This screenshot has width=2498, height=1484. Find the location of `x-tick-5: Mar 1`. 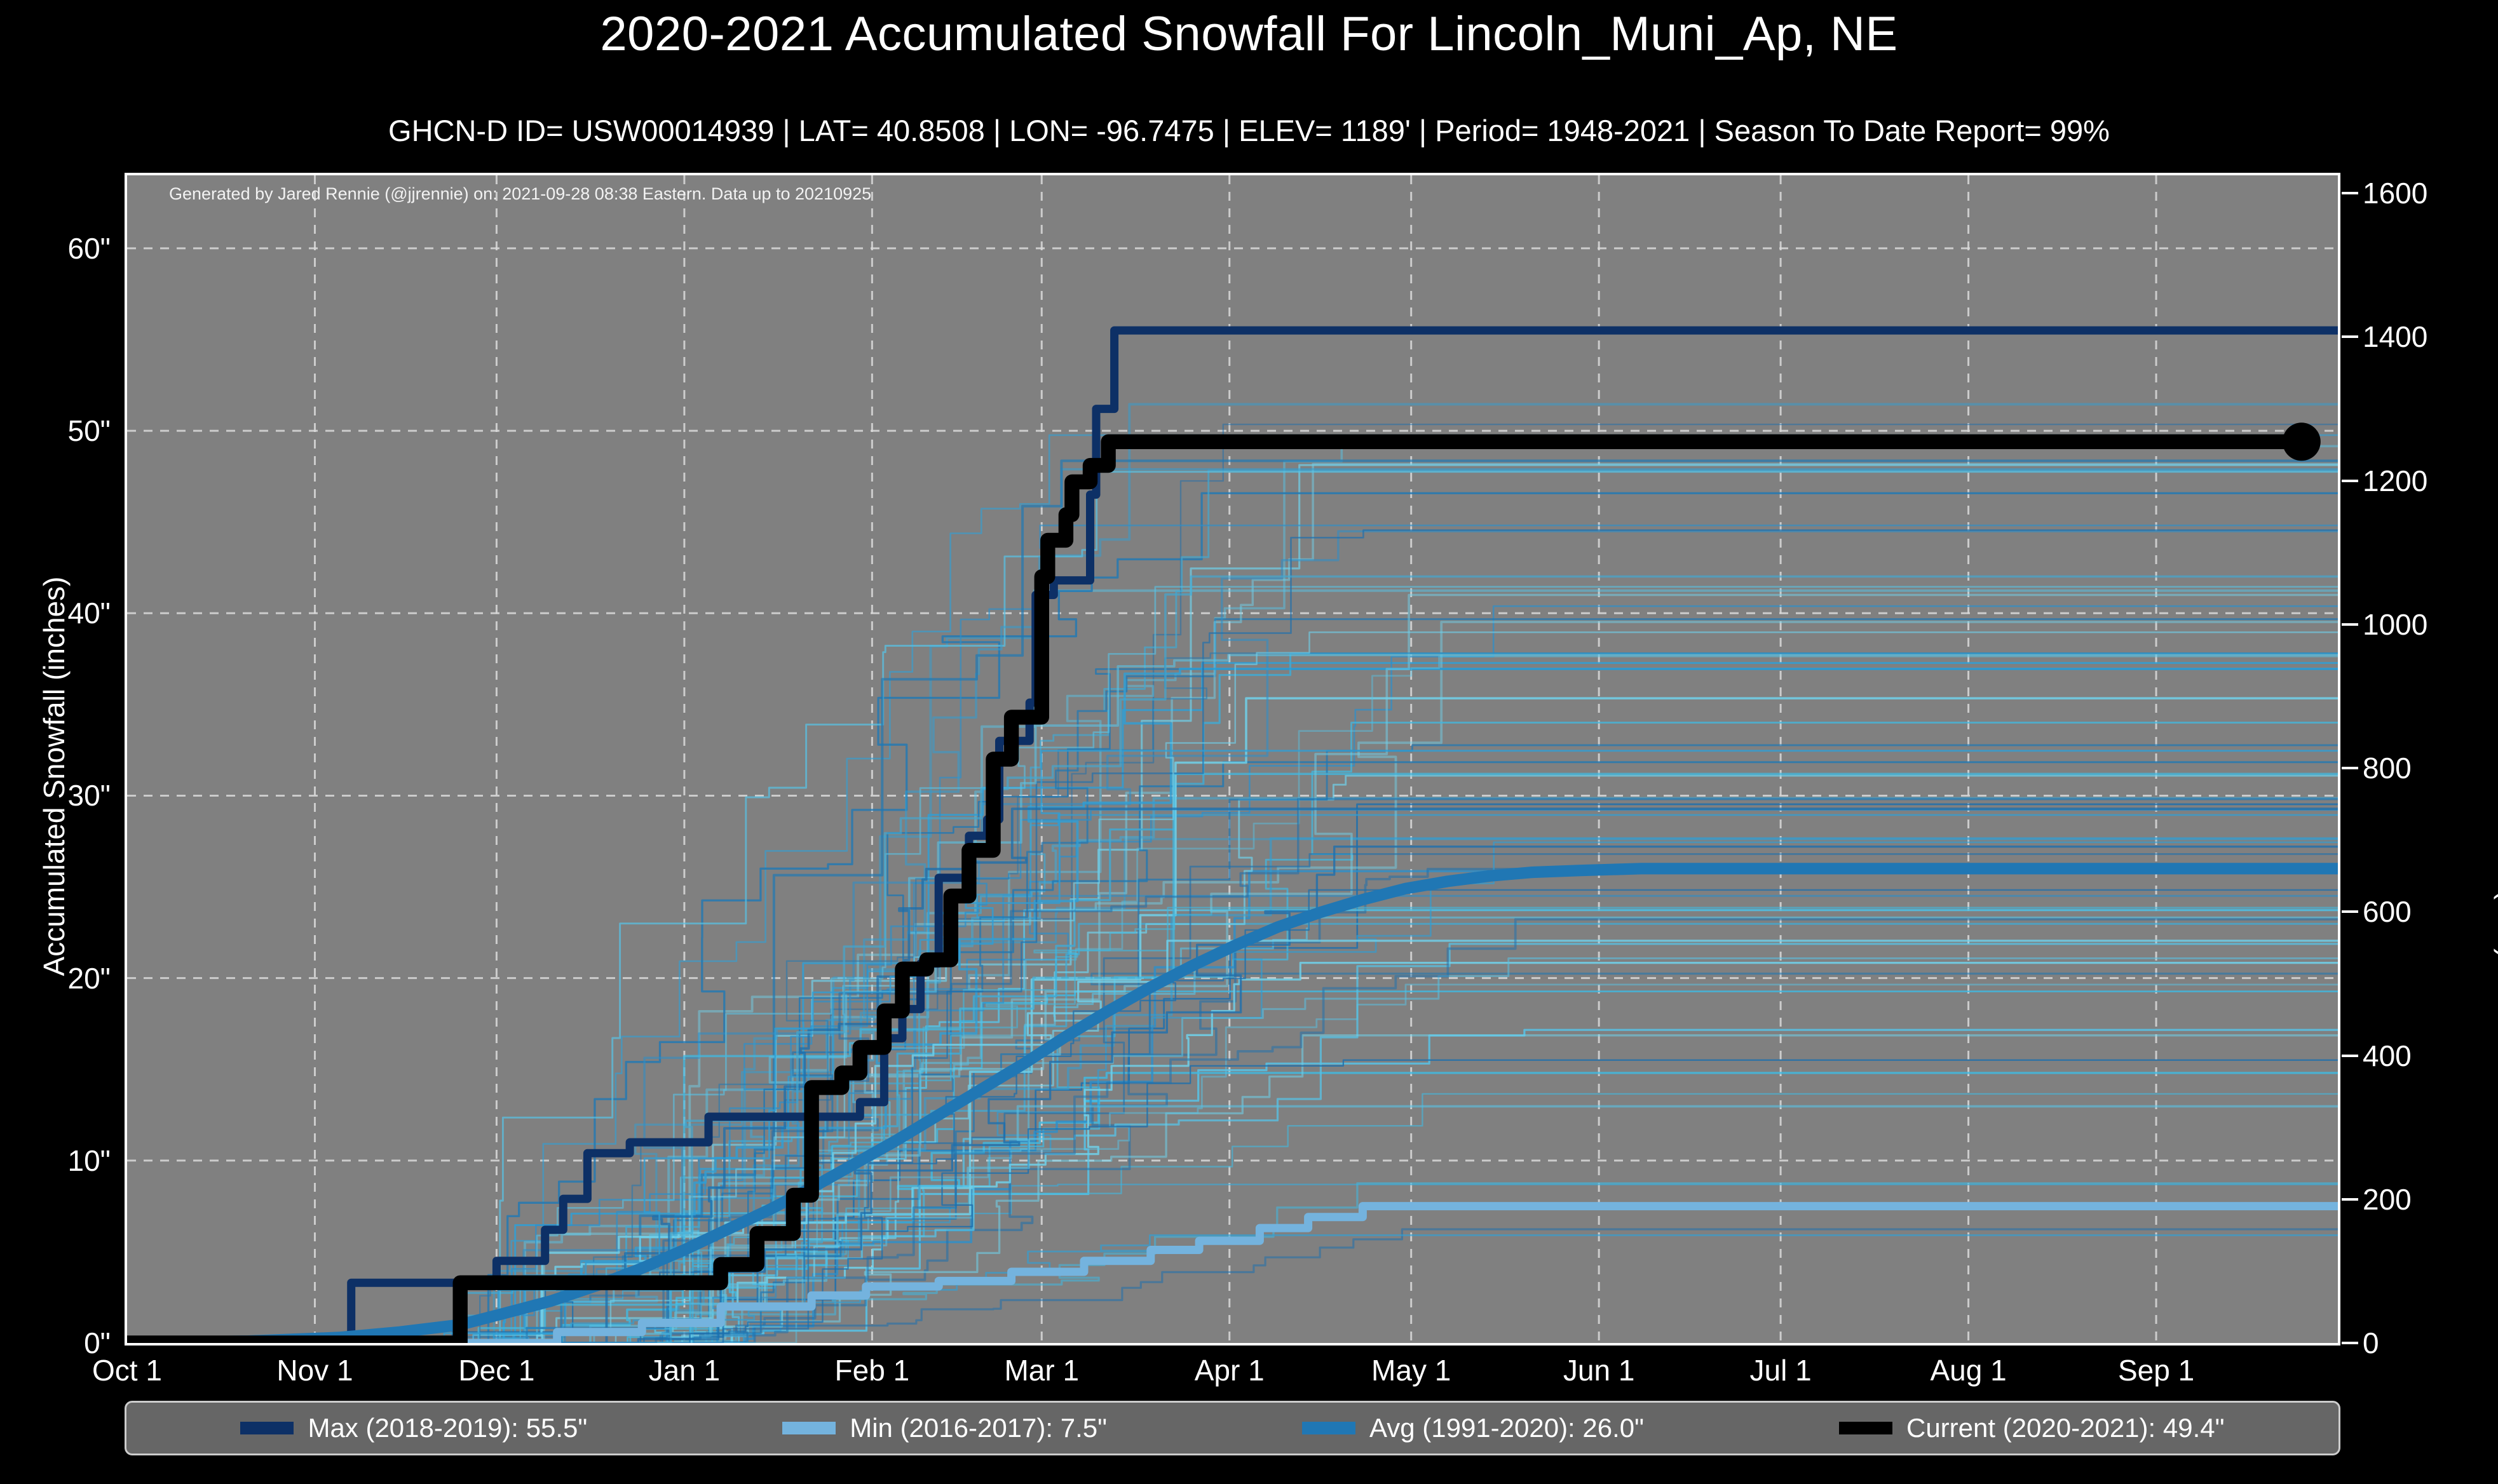

x-tick-5: Mar 1 is located at coordinates (1042, 1370).